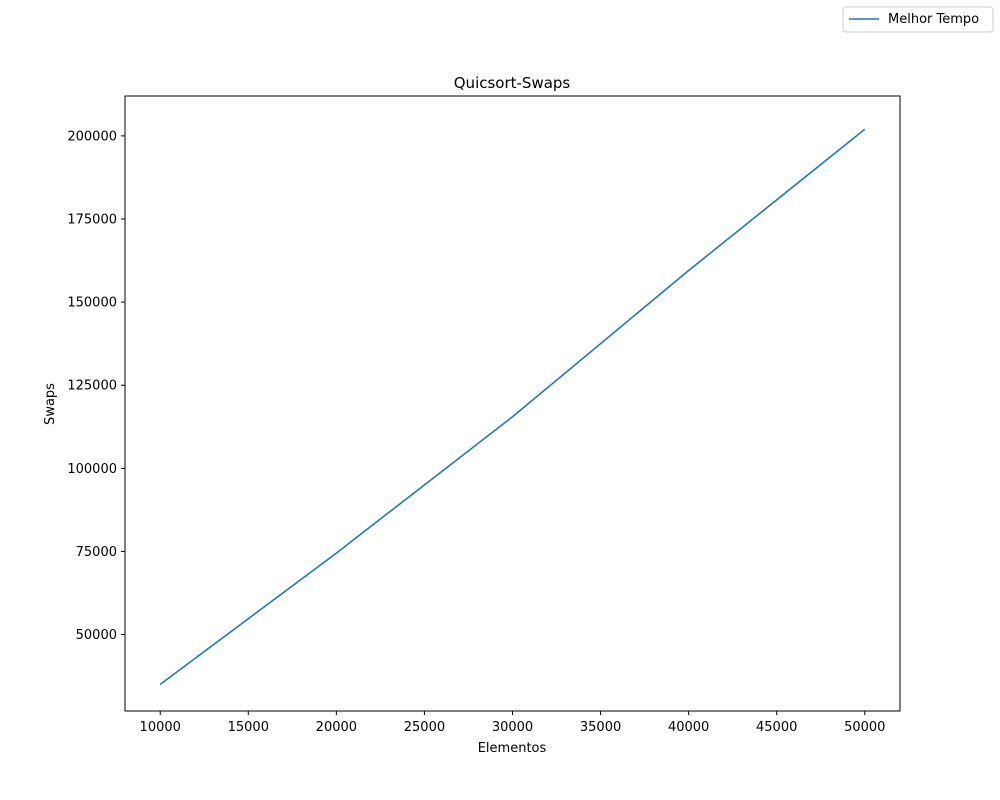 Image resolution: width=1000 pixels, height=800 pixels. I want to click on y-tick-label: 50000, so click(96, 635).